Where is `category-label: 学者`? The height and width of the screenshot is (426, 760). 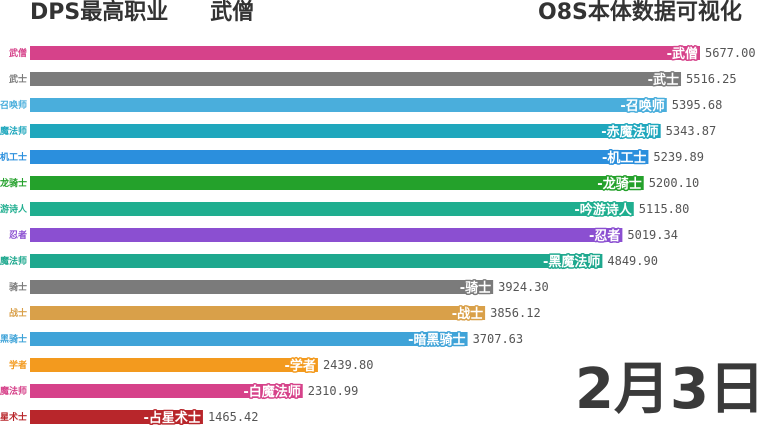 category-label: 学者 is located at coordinates (18, 365).